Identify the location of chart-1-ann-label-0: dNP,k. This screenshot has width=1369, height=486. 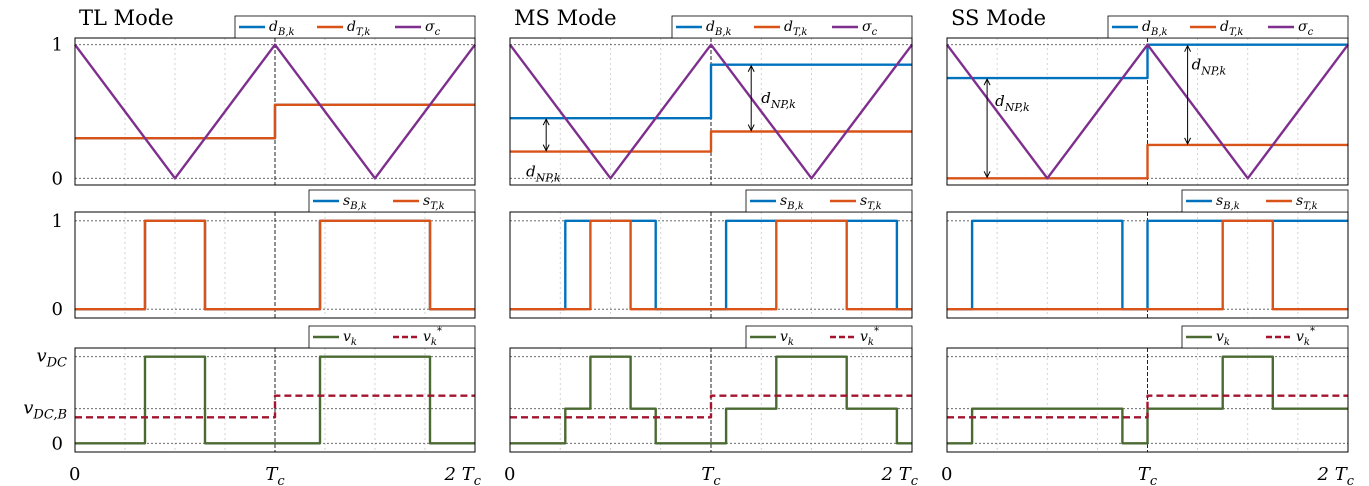
(543, 174).